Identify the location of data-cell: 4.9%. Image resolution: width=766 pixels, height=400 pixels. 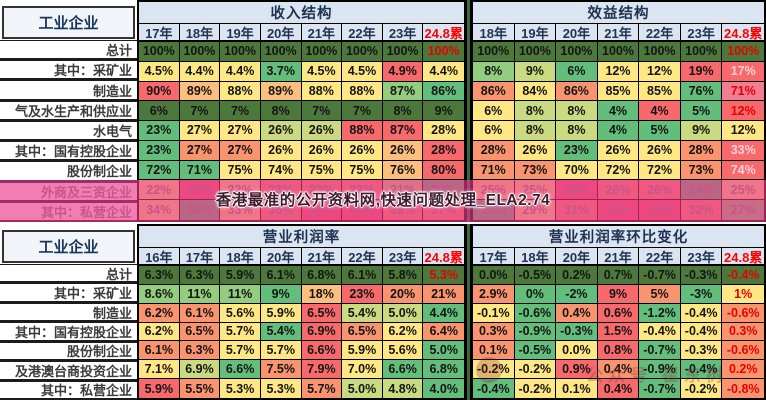
(403, 71).